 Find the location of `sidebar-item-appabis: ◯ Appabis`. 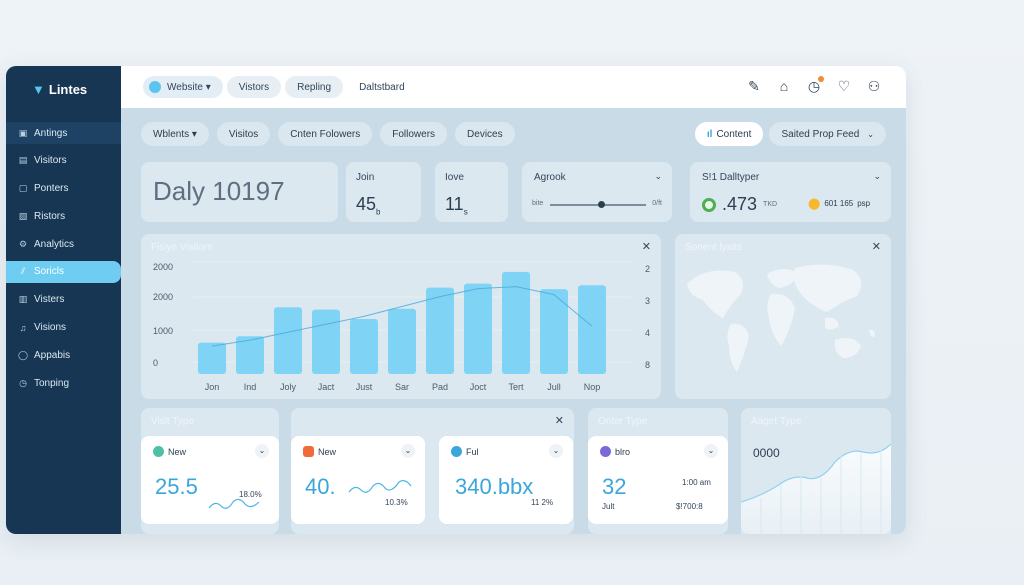

sidebar-item-appabis: ◯ Appabis is located at coordinates (63, 355).